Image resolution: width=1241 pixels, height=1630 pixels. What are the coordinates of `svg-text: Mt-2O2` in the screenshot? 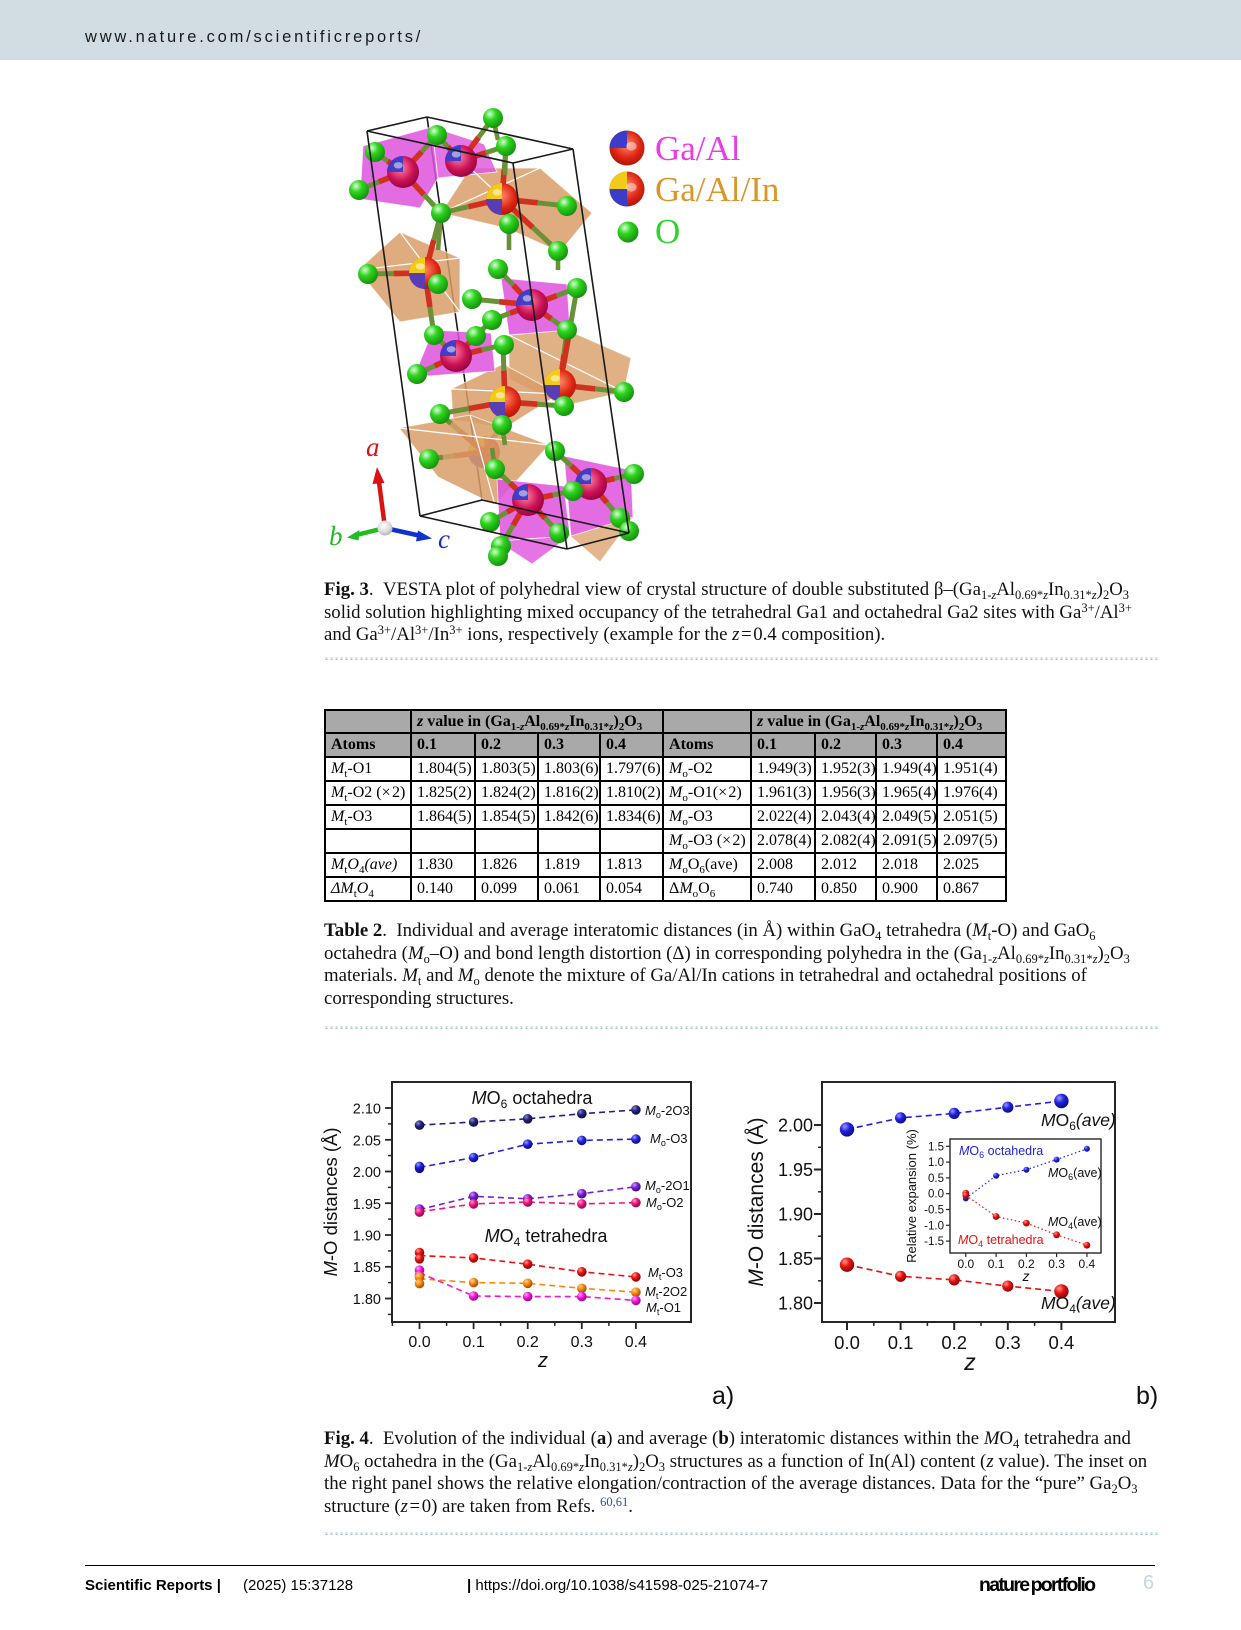 It's located at (666, 1292).